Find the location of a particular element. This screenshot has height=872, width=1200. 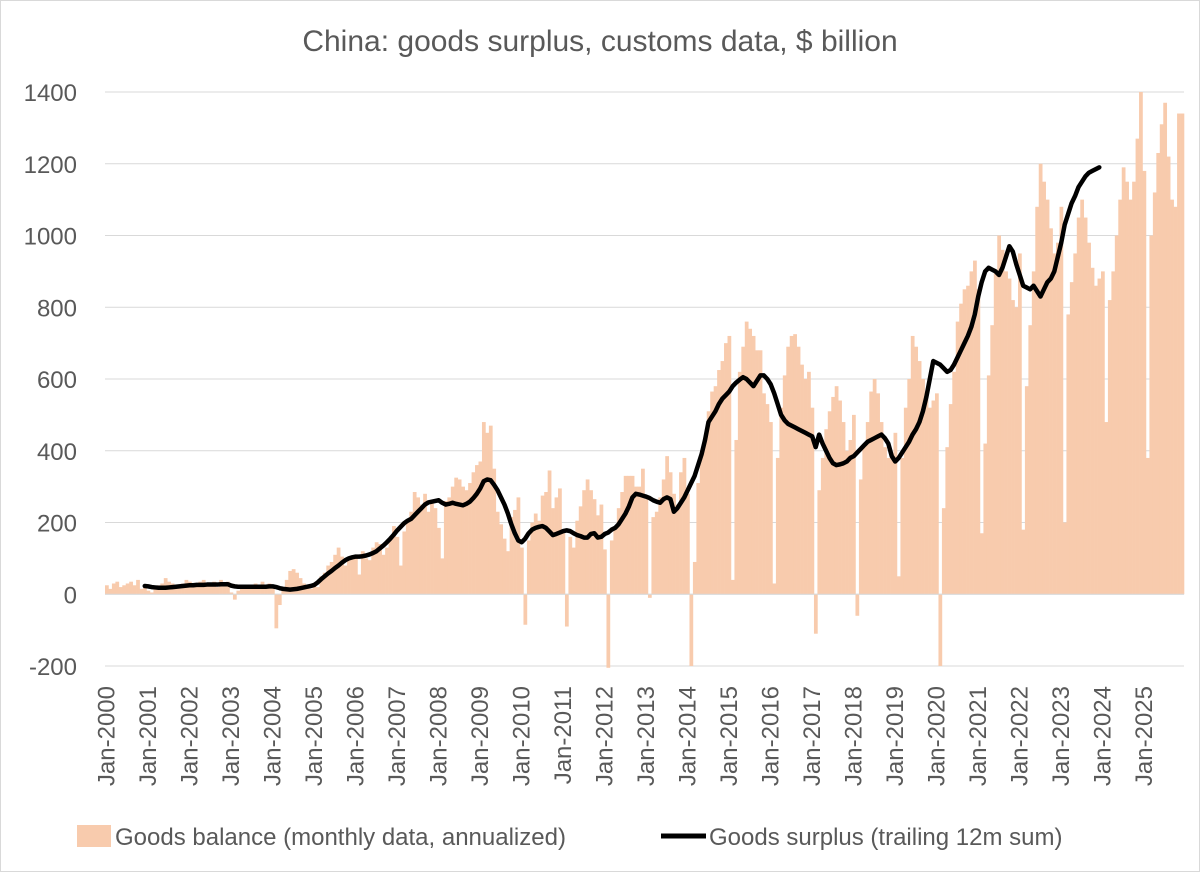

x-tick-label: Jan-2005 is located at coordinates (314, 736).